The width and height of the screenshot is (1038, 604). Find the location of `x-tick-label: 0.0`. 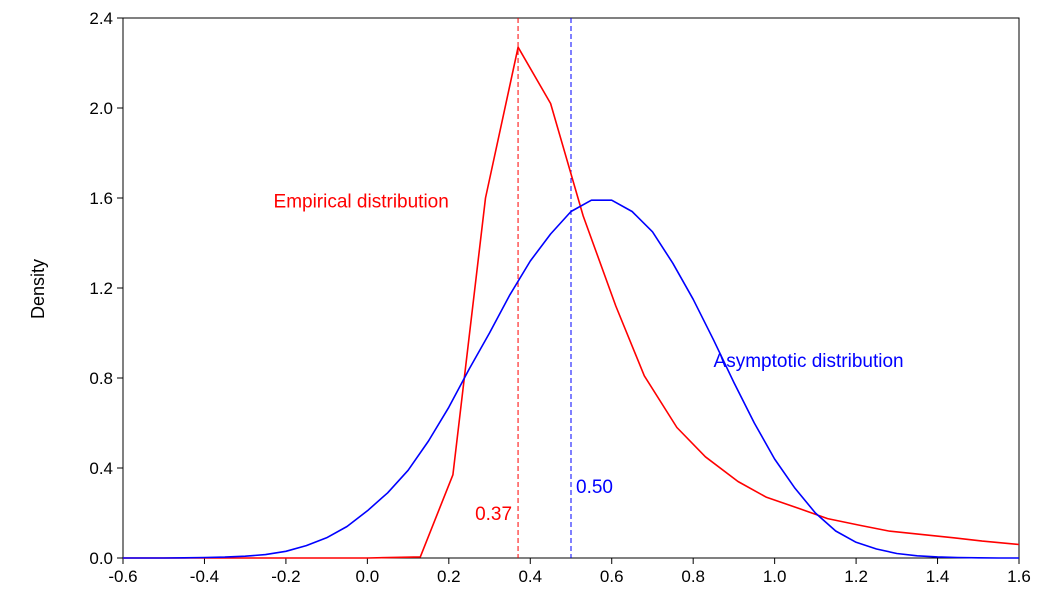

x-tick-label: 0.0 is located at coordinates (368, 576).